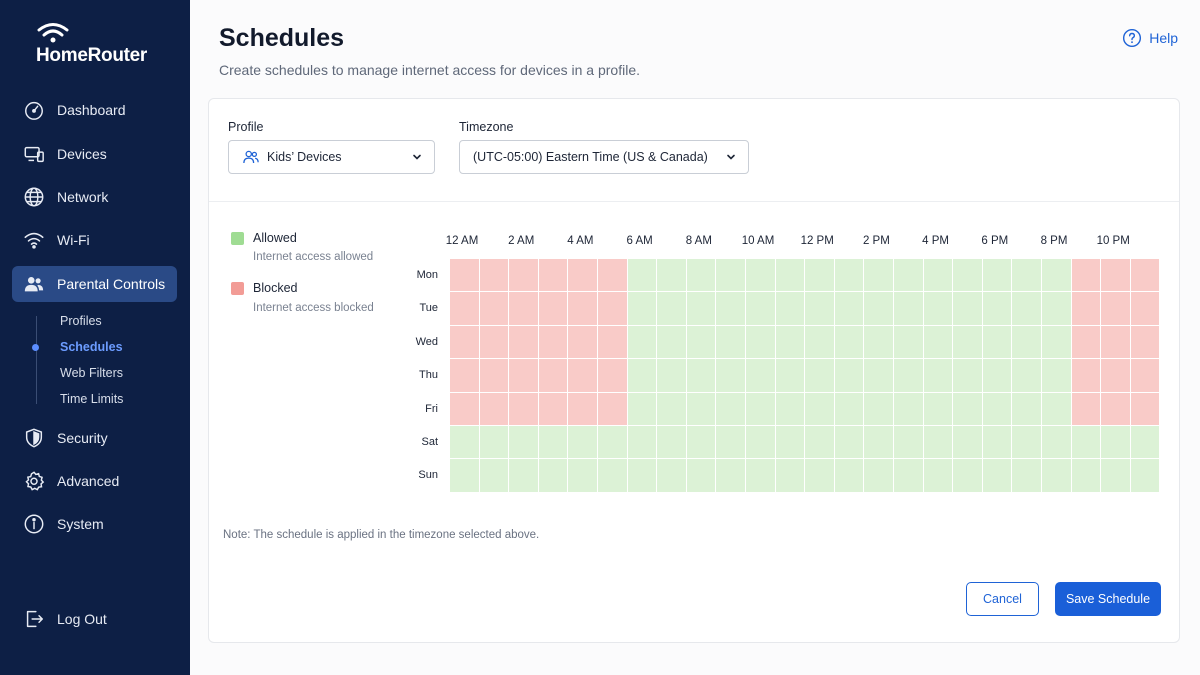  What do you see at coordinates (94, 197) in the screenshot?
I see `sidebar-item-network: Network` at bounding box center [94, 197].